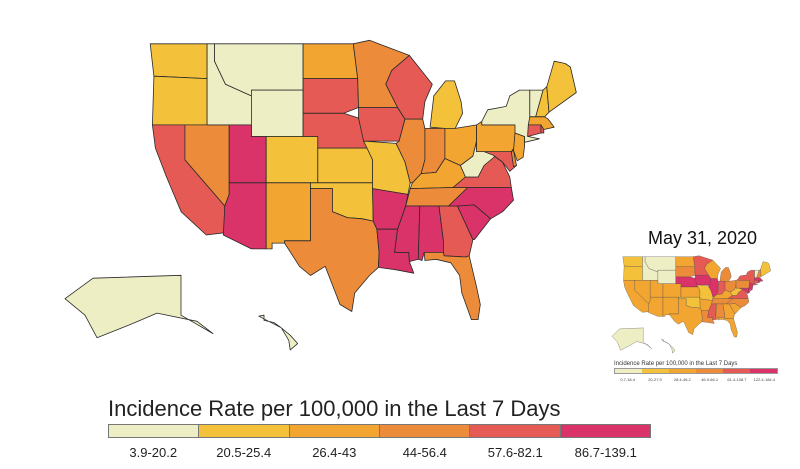  I want to click on inset-state-az, so click(656, 307).